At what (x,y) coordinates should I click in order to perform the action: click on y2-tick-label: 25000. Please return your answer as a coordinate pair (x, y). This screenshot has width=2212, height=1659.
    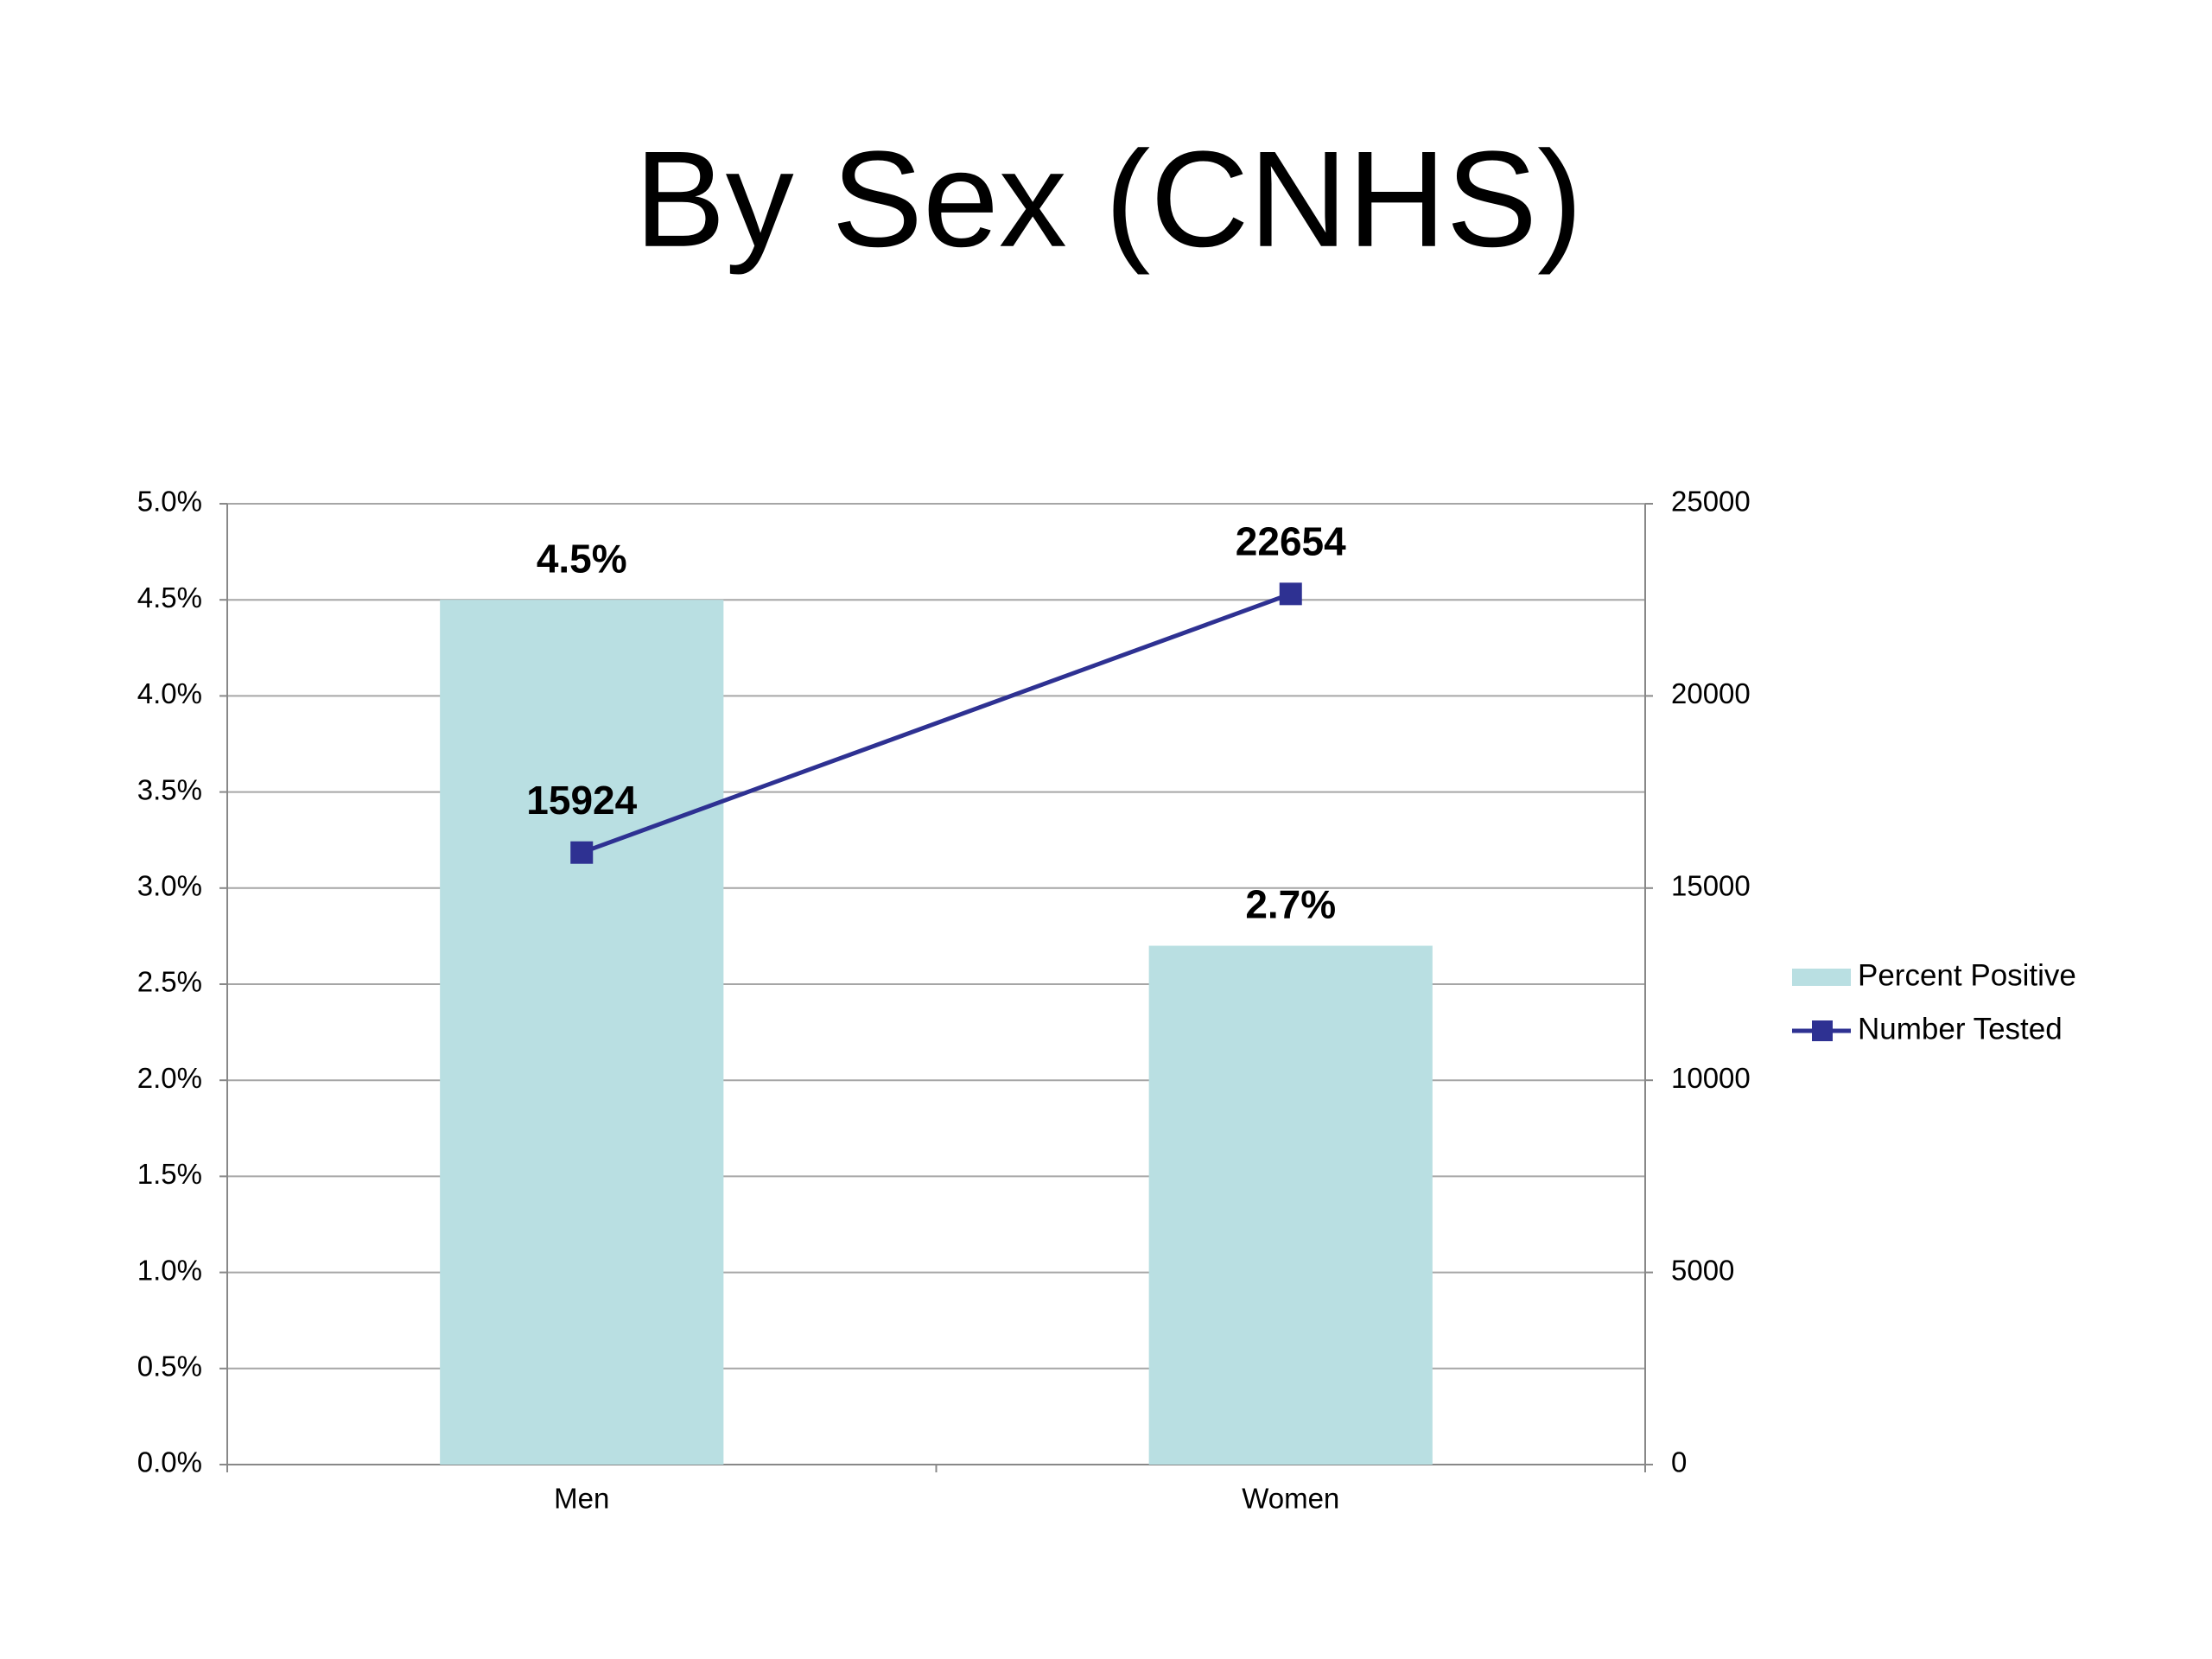
    Looking at the image, I should click on (1711, 502).